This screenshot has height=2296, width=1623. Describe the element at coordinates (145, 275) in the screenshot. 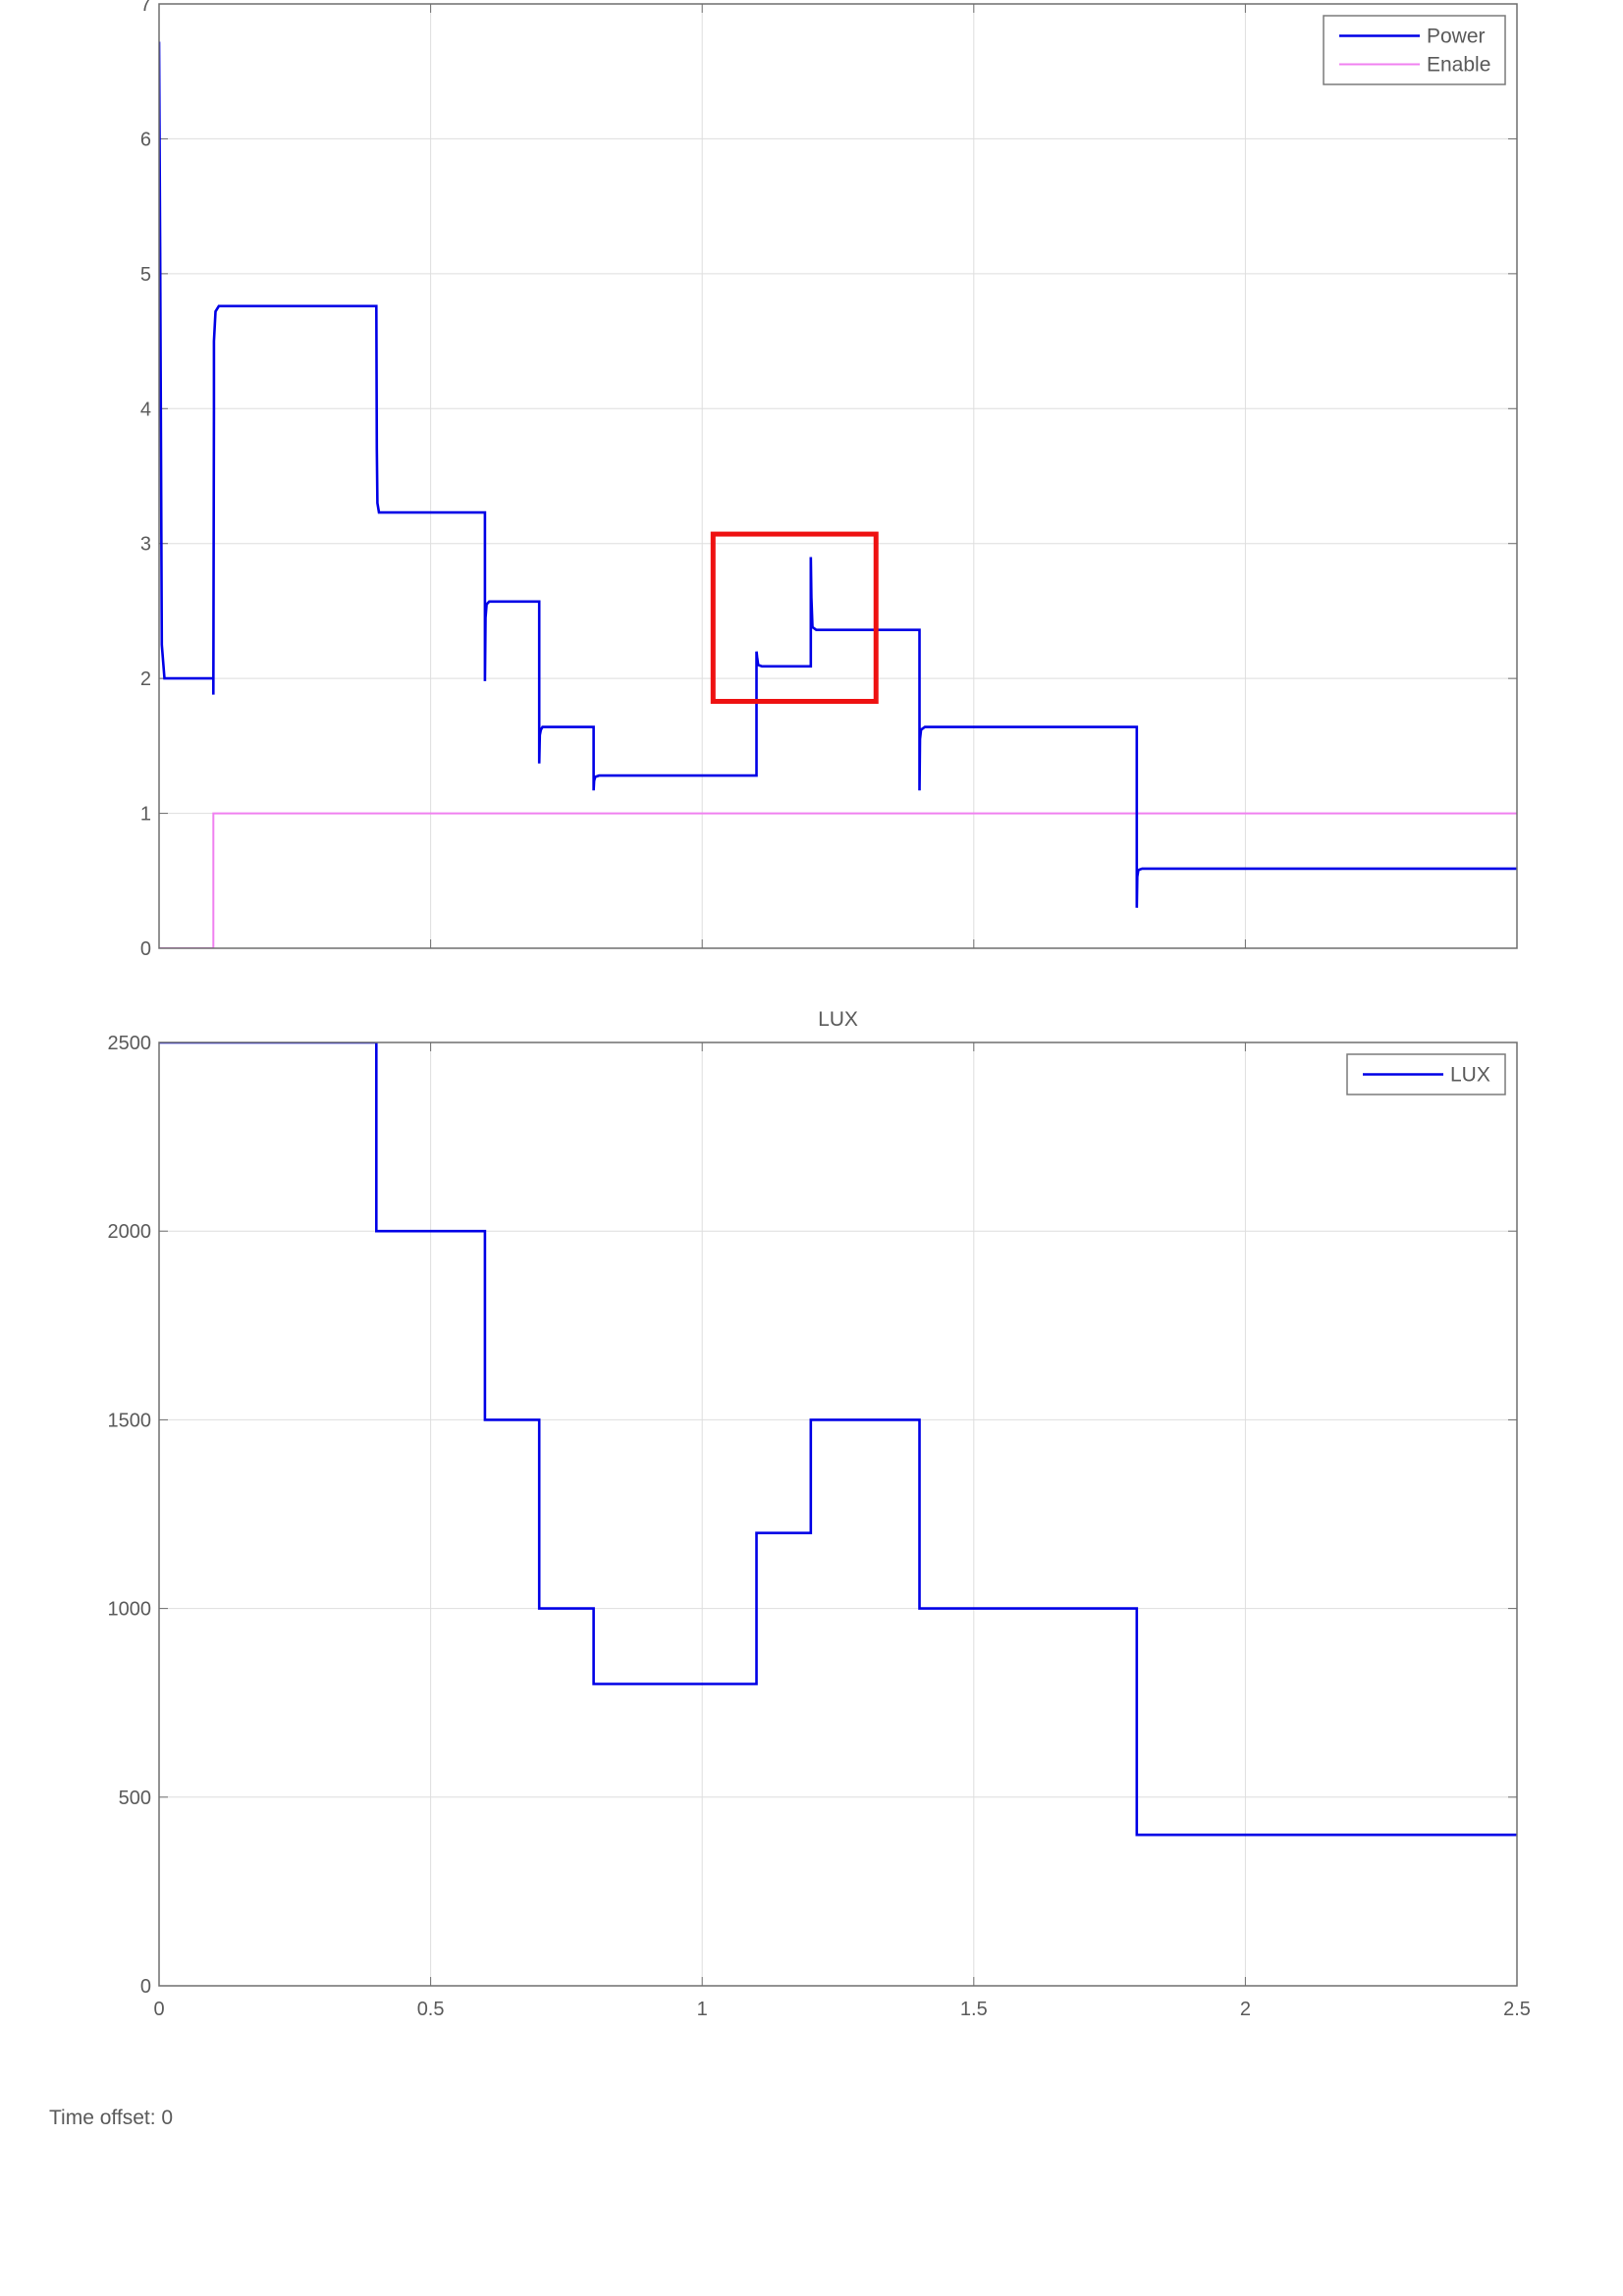

I see `y-tick-label: 5` at that location.